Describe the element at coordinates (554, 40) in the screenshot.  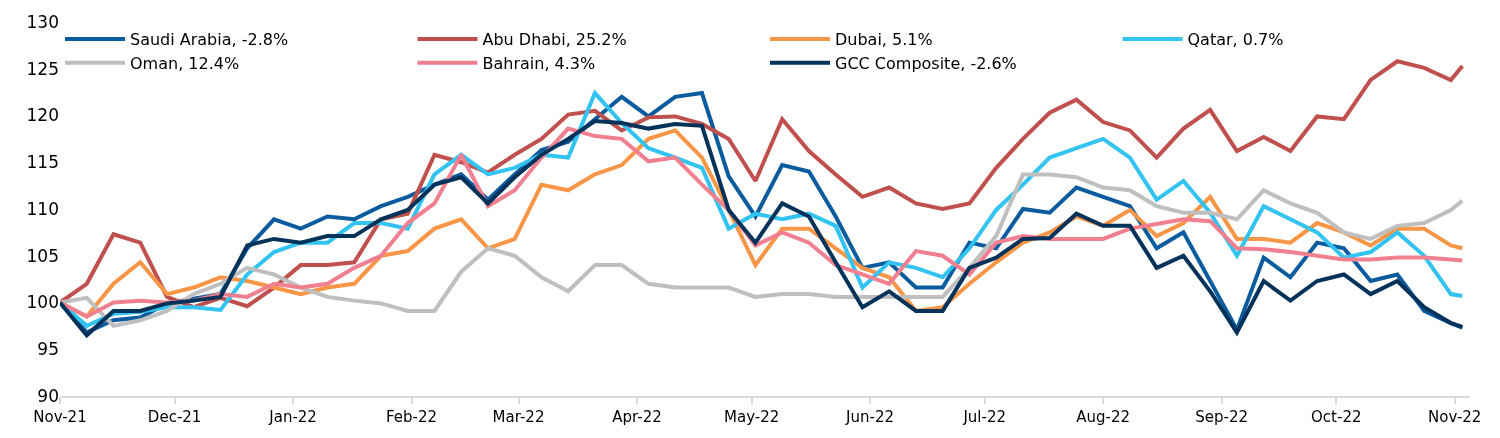
I see `legend-label: Abu Dhabi, 25.2%` at that location.